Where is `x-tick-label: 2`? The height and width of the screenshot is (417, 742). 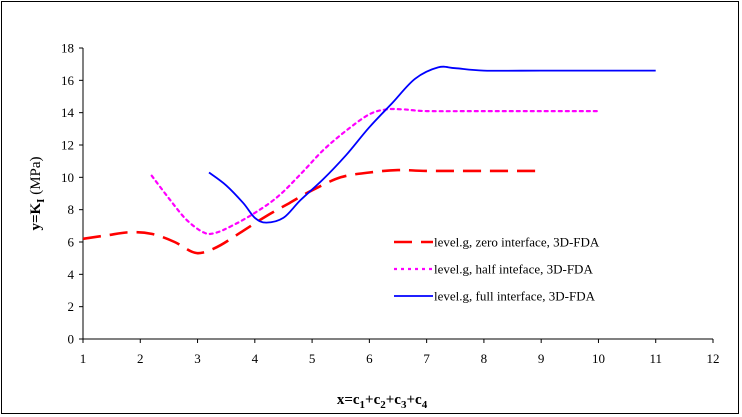 x-tick-label: 2 is located at coordinates (140, 358).